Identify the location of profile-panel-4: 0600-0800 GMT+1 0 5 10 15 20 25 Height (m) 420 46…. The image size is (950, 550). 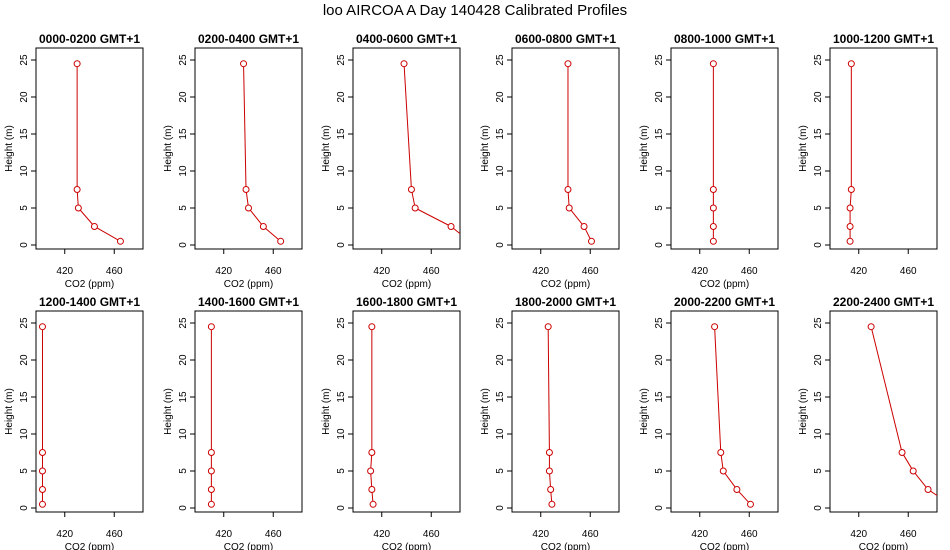
(550, 161).